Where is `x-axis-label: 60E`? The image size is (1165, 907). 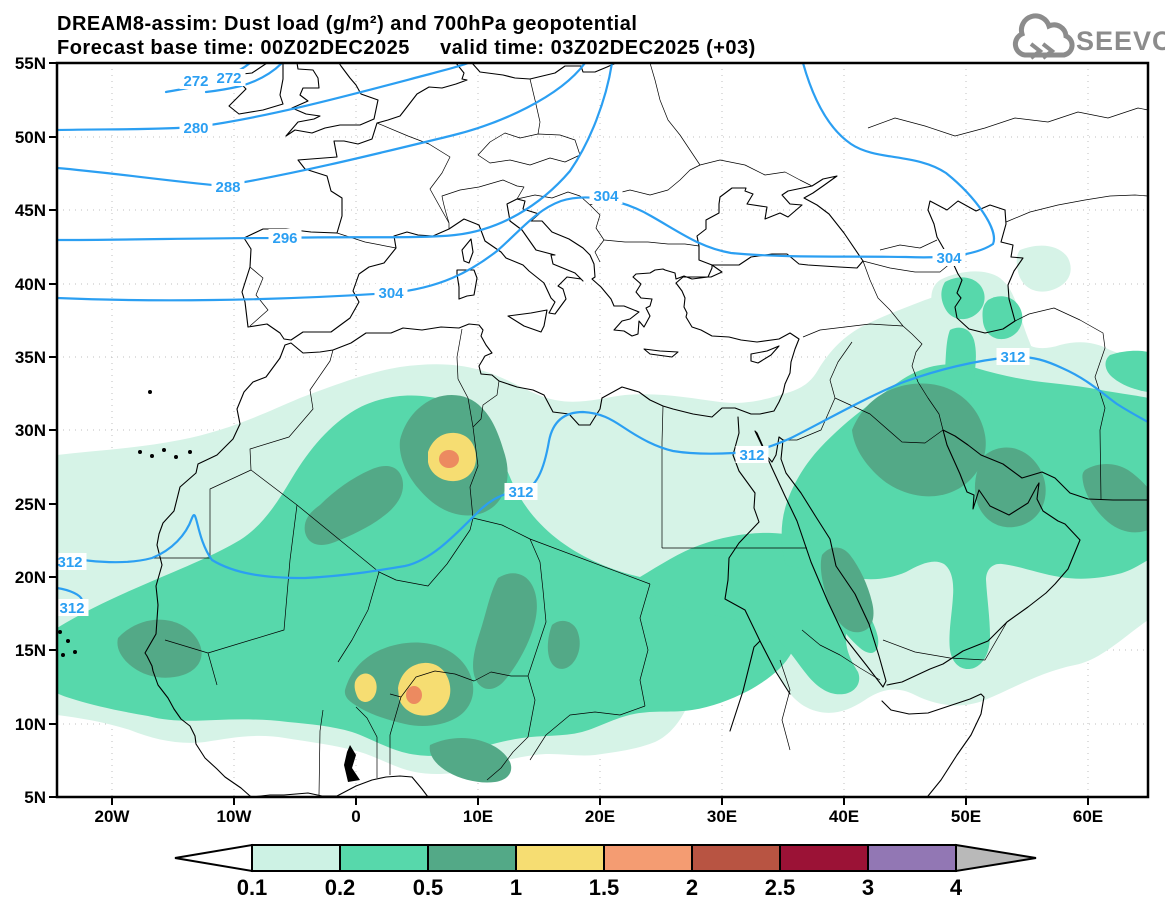
x-axis-label: 60E is located at coordinates (1088, 816).